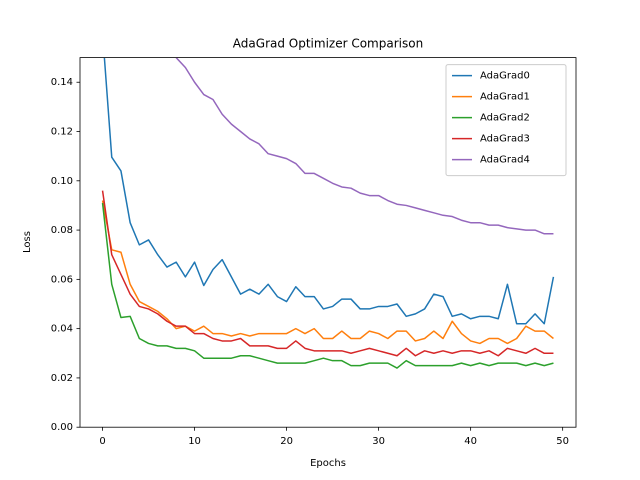  I want to click on y-tick-label: 0.04, so click(62, 329).